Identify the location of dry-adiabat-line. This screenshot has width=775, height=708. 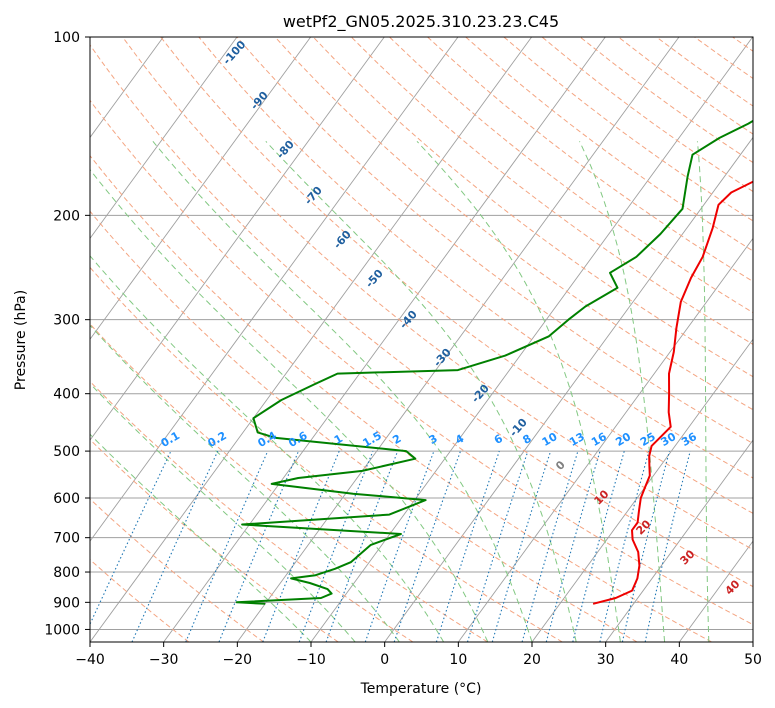
(140, 600).